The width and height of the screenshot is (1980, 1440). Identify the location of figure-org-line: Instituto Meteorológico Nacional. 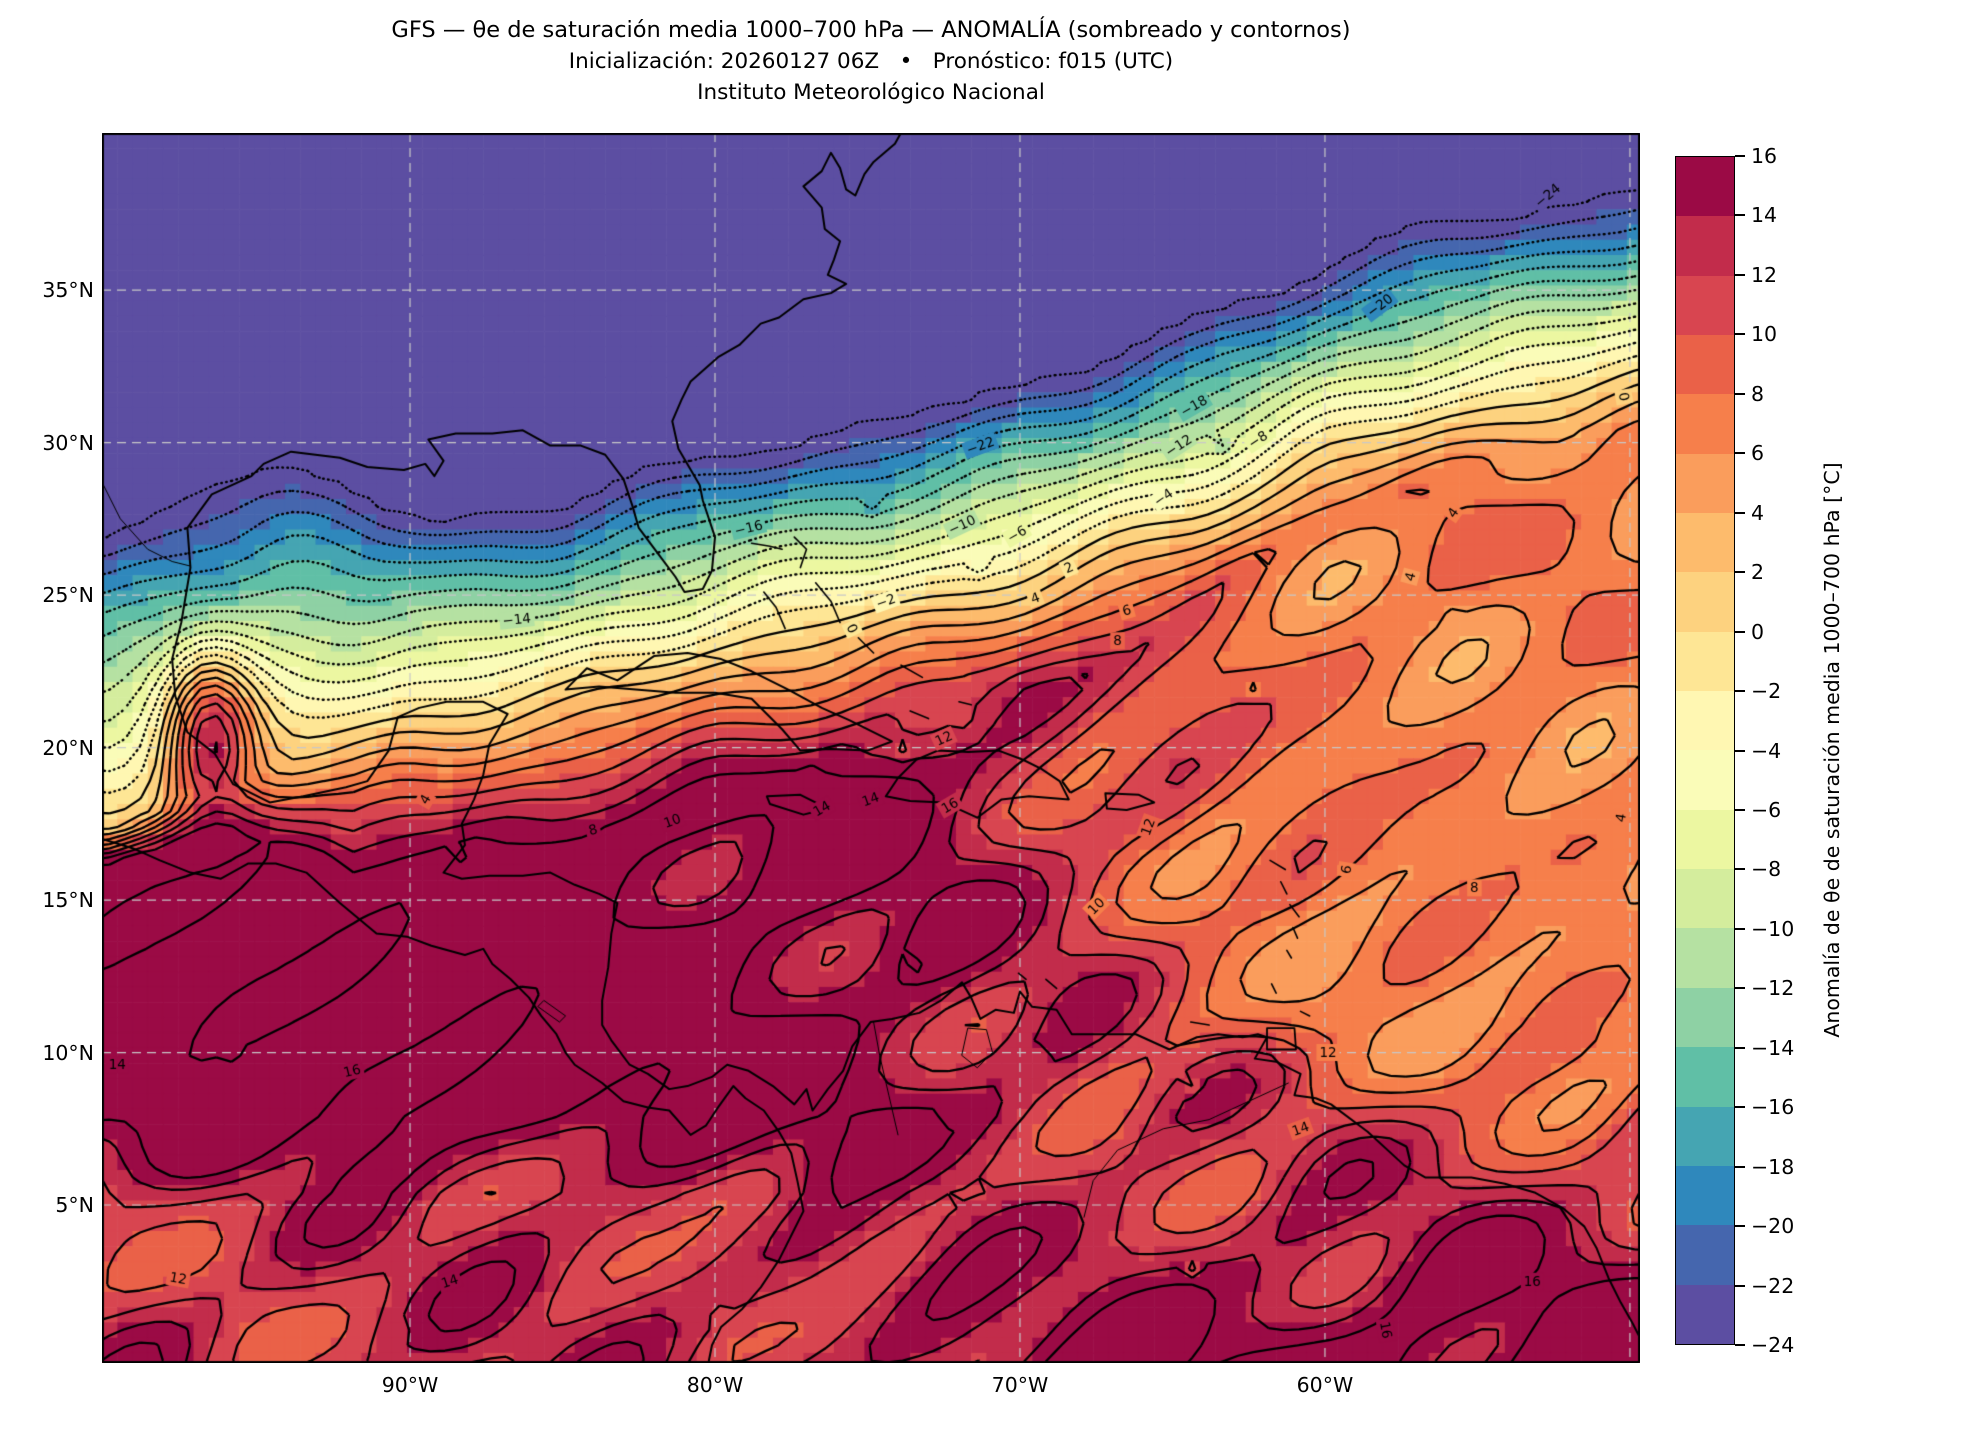
(871, 92).